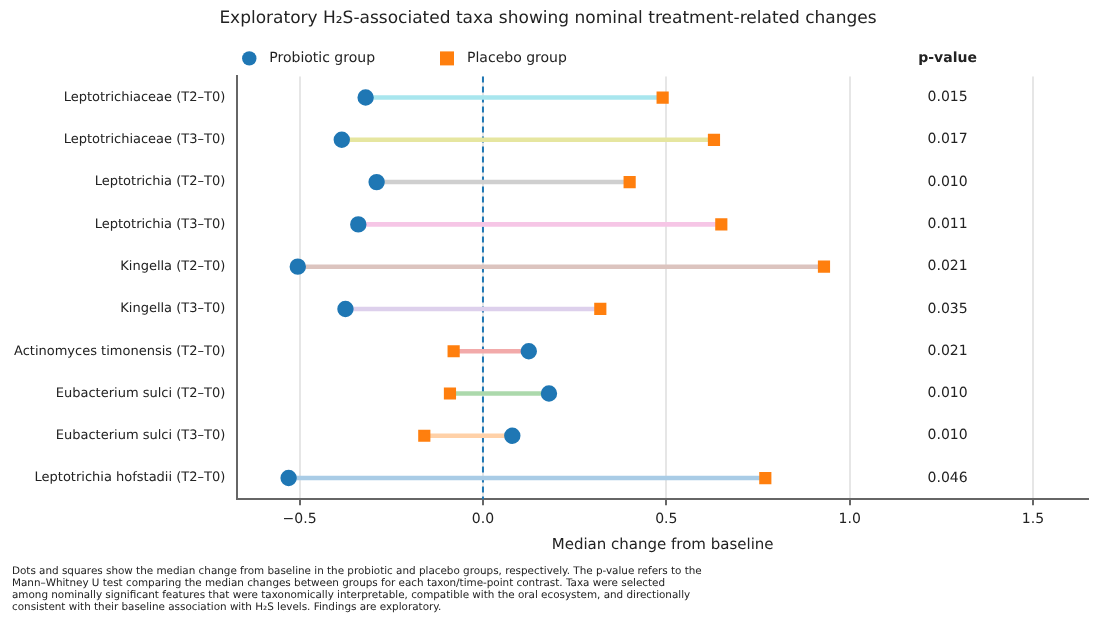 The width and height of the screenshot is (1100, 628). I want to click on chart-title: Exploratory H₂S-associated taxa showing nominal treatment-related changes, so click(548, 18).